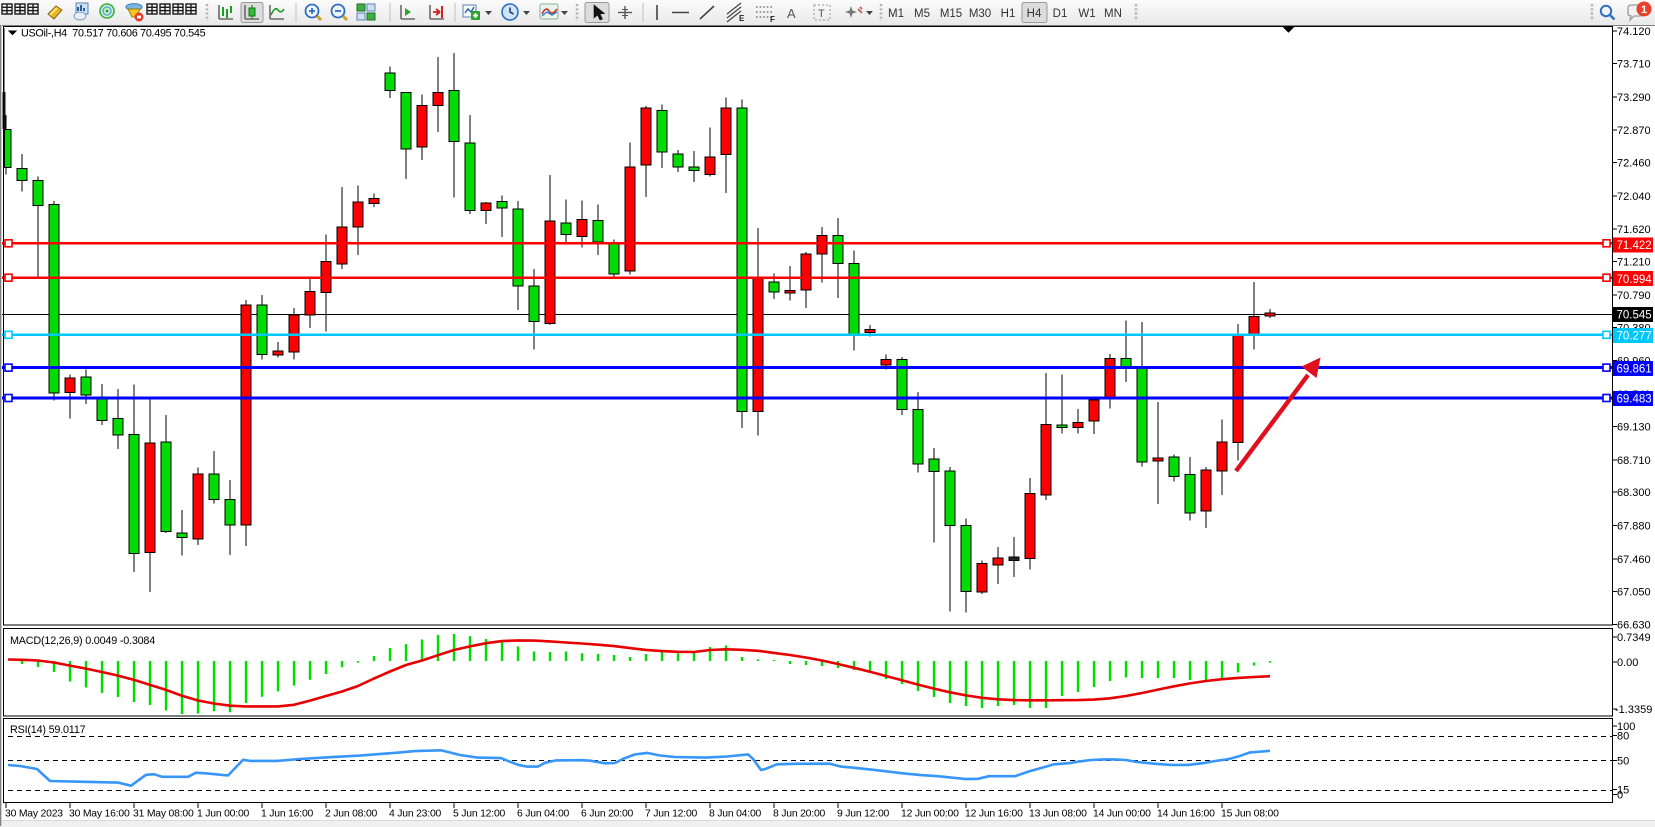 Image resolution: width=1655 pixels, height=827 pixels. What do you see at coordinates (1034, 14) in the screenshot?
I see `svg-text: H4` at bounding box center [1034, 14].